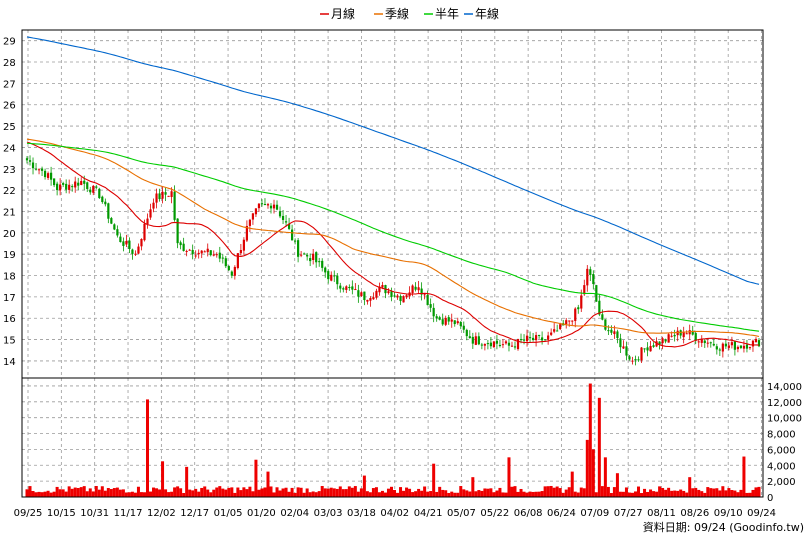 Image resolution: width=808 pixels, height=540 pixels. Describe the element at coordinates (409, 13) in the screenshot. I see `chart-legend: 月線 季線 半年 年線` at that location.